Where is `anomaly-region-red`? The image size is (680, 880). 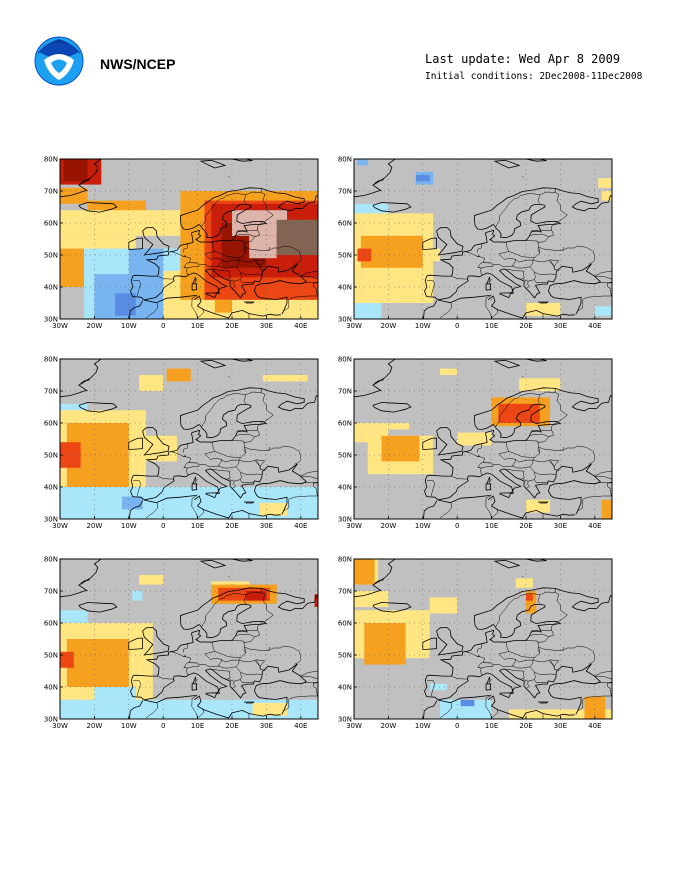
anomaly-region-red is located at coordinates (256, 596).